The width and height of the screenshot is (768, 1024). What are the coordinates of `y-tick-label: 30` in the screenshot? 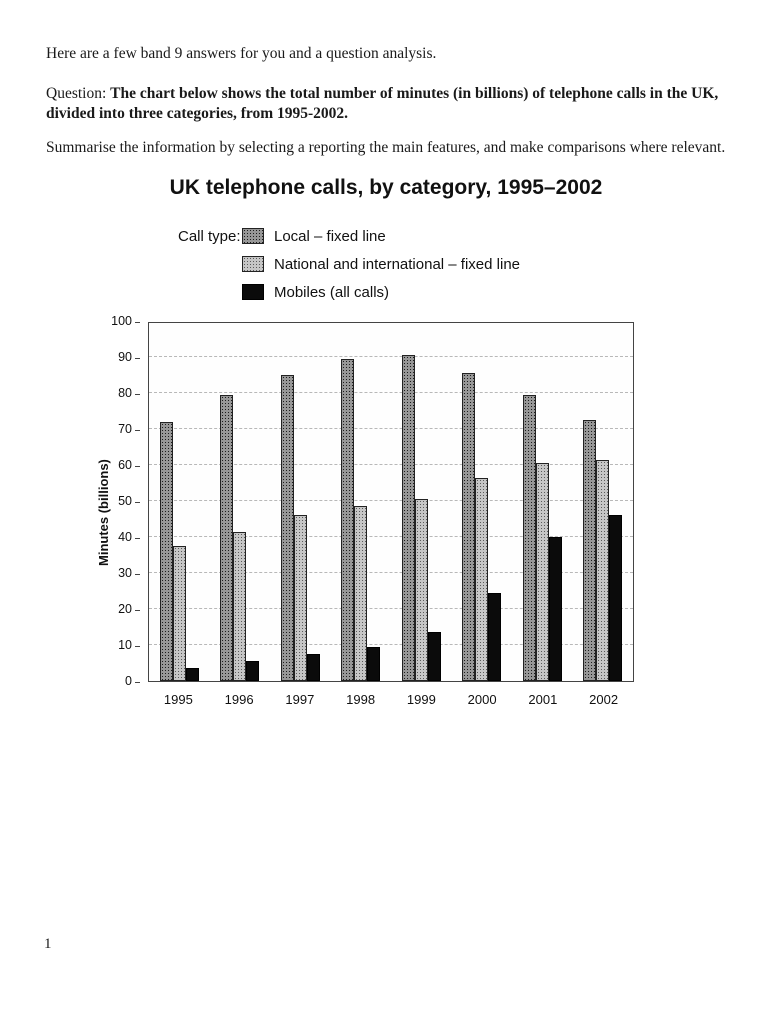 It's located at (125, 573).